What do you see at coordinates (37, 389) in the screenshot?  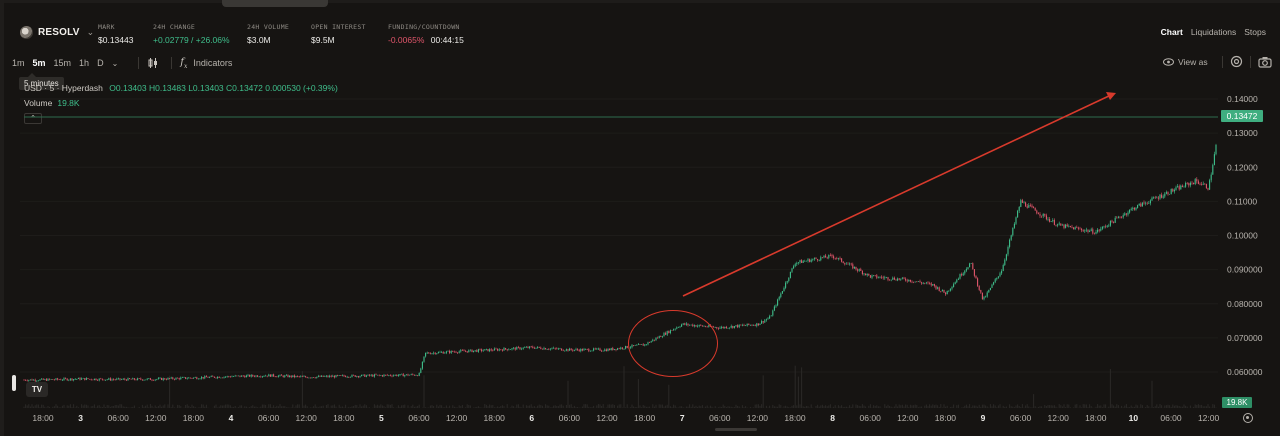 I see `tradingview-logo-icon: TV` at bounding box center [37, 389].